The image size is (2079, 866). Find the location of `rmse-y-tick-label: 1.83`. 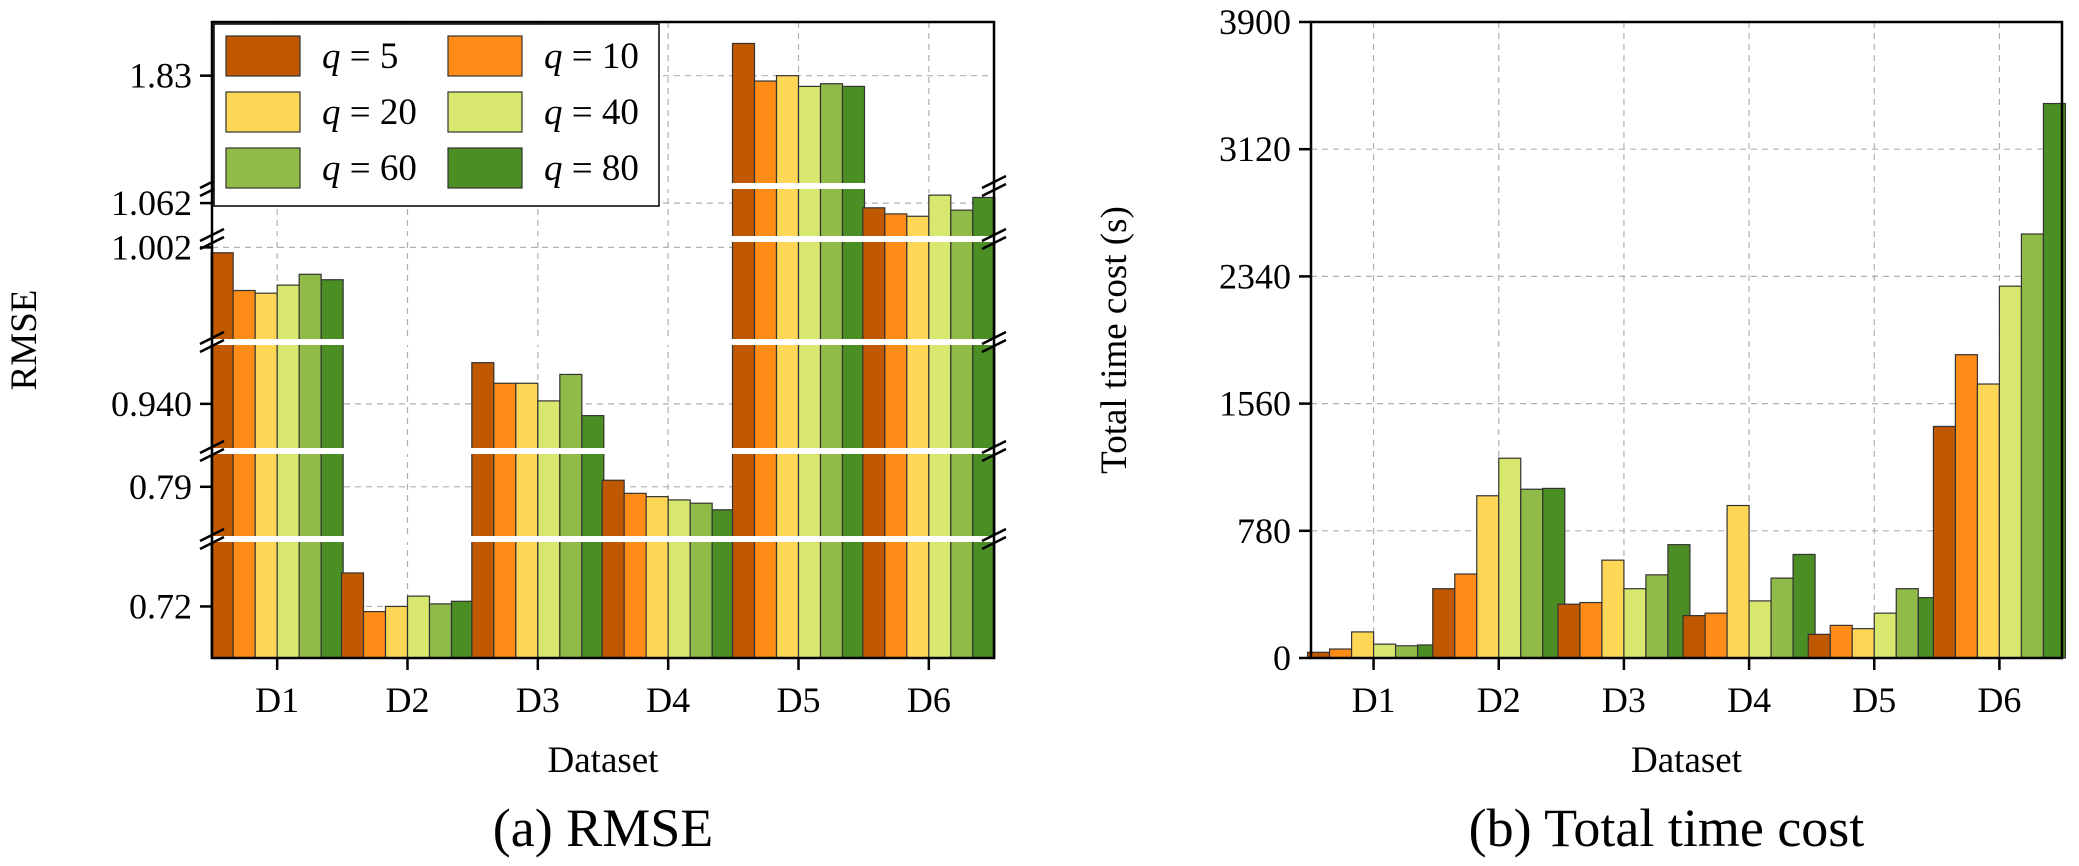

rmse-y-tick-label: 1.83 is located at coordinates (160, 76).